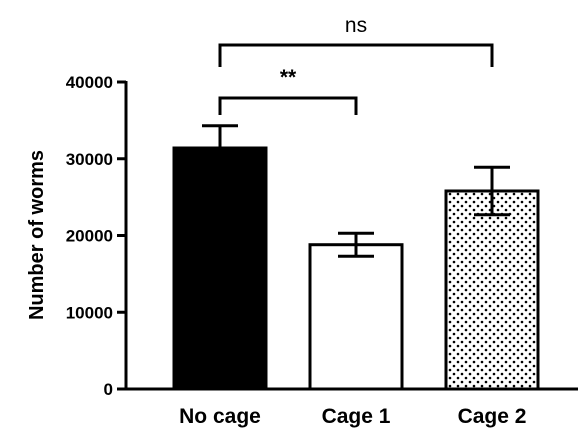  Describe the element at coordinates (492, 416) in the screenshot. I see `x-tick-label: Cage 2` at that location.